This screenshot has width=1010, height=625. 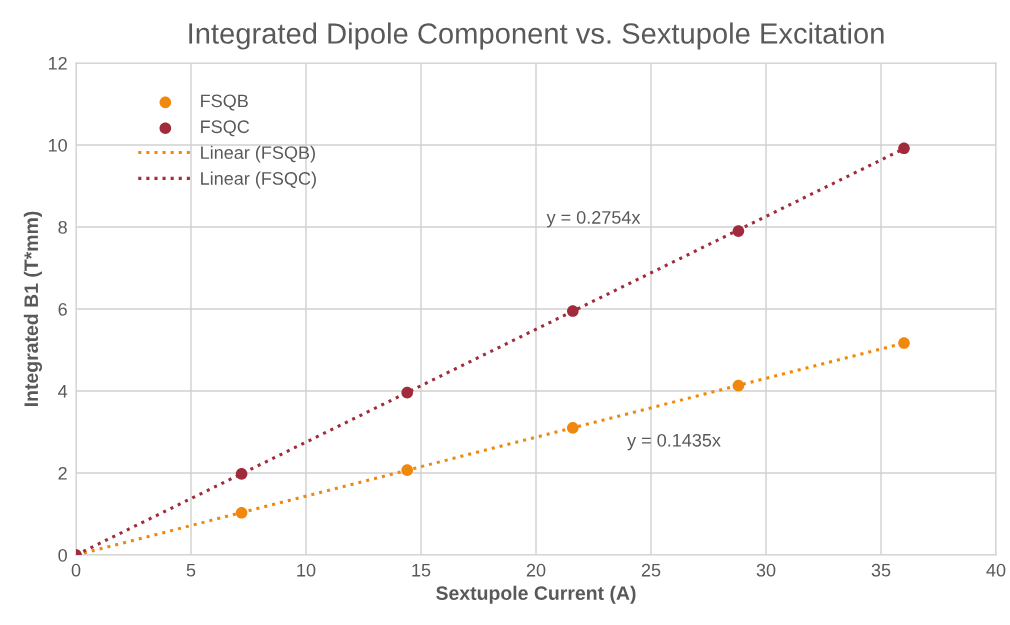 What do you see at coordinates (258, 180) in the screenshot?
I see `legend-label: Linear (FSQC)` at bounding box center [258, 180].